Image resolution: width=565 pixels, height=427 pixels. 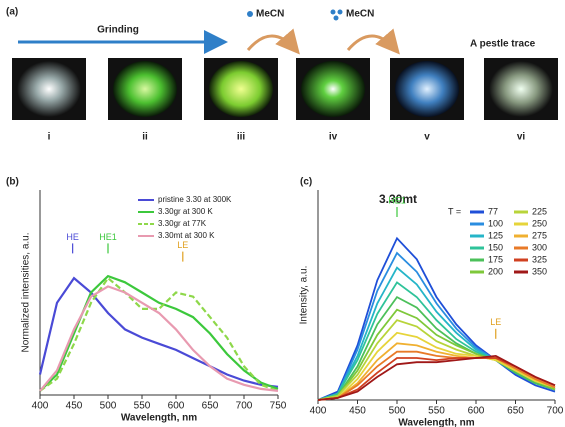 What do you see at coordinates (495, 235) in the screenshot?
I see `legend-label: 125` at bounding box center [495, 235].